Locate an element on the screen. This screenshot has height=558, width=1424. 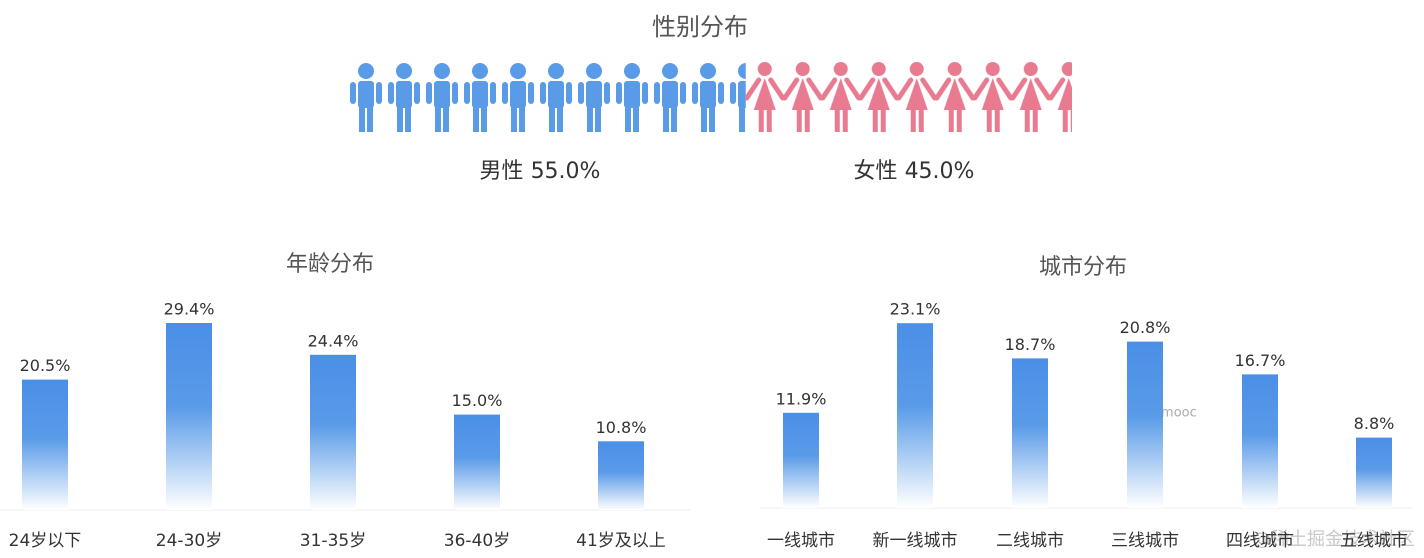
x-tick-label: 一线城市 is located at coordinates (801, 541).